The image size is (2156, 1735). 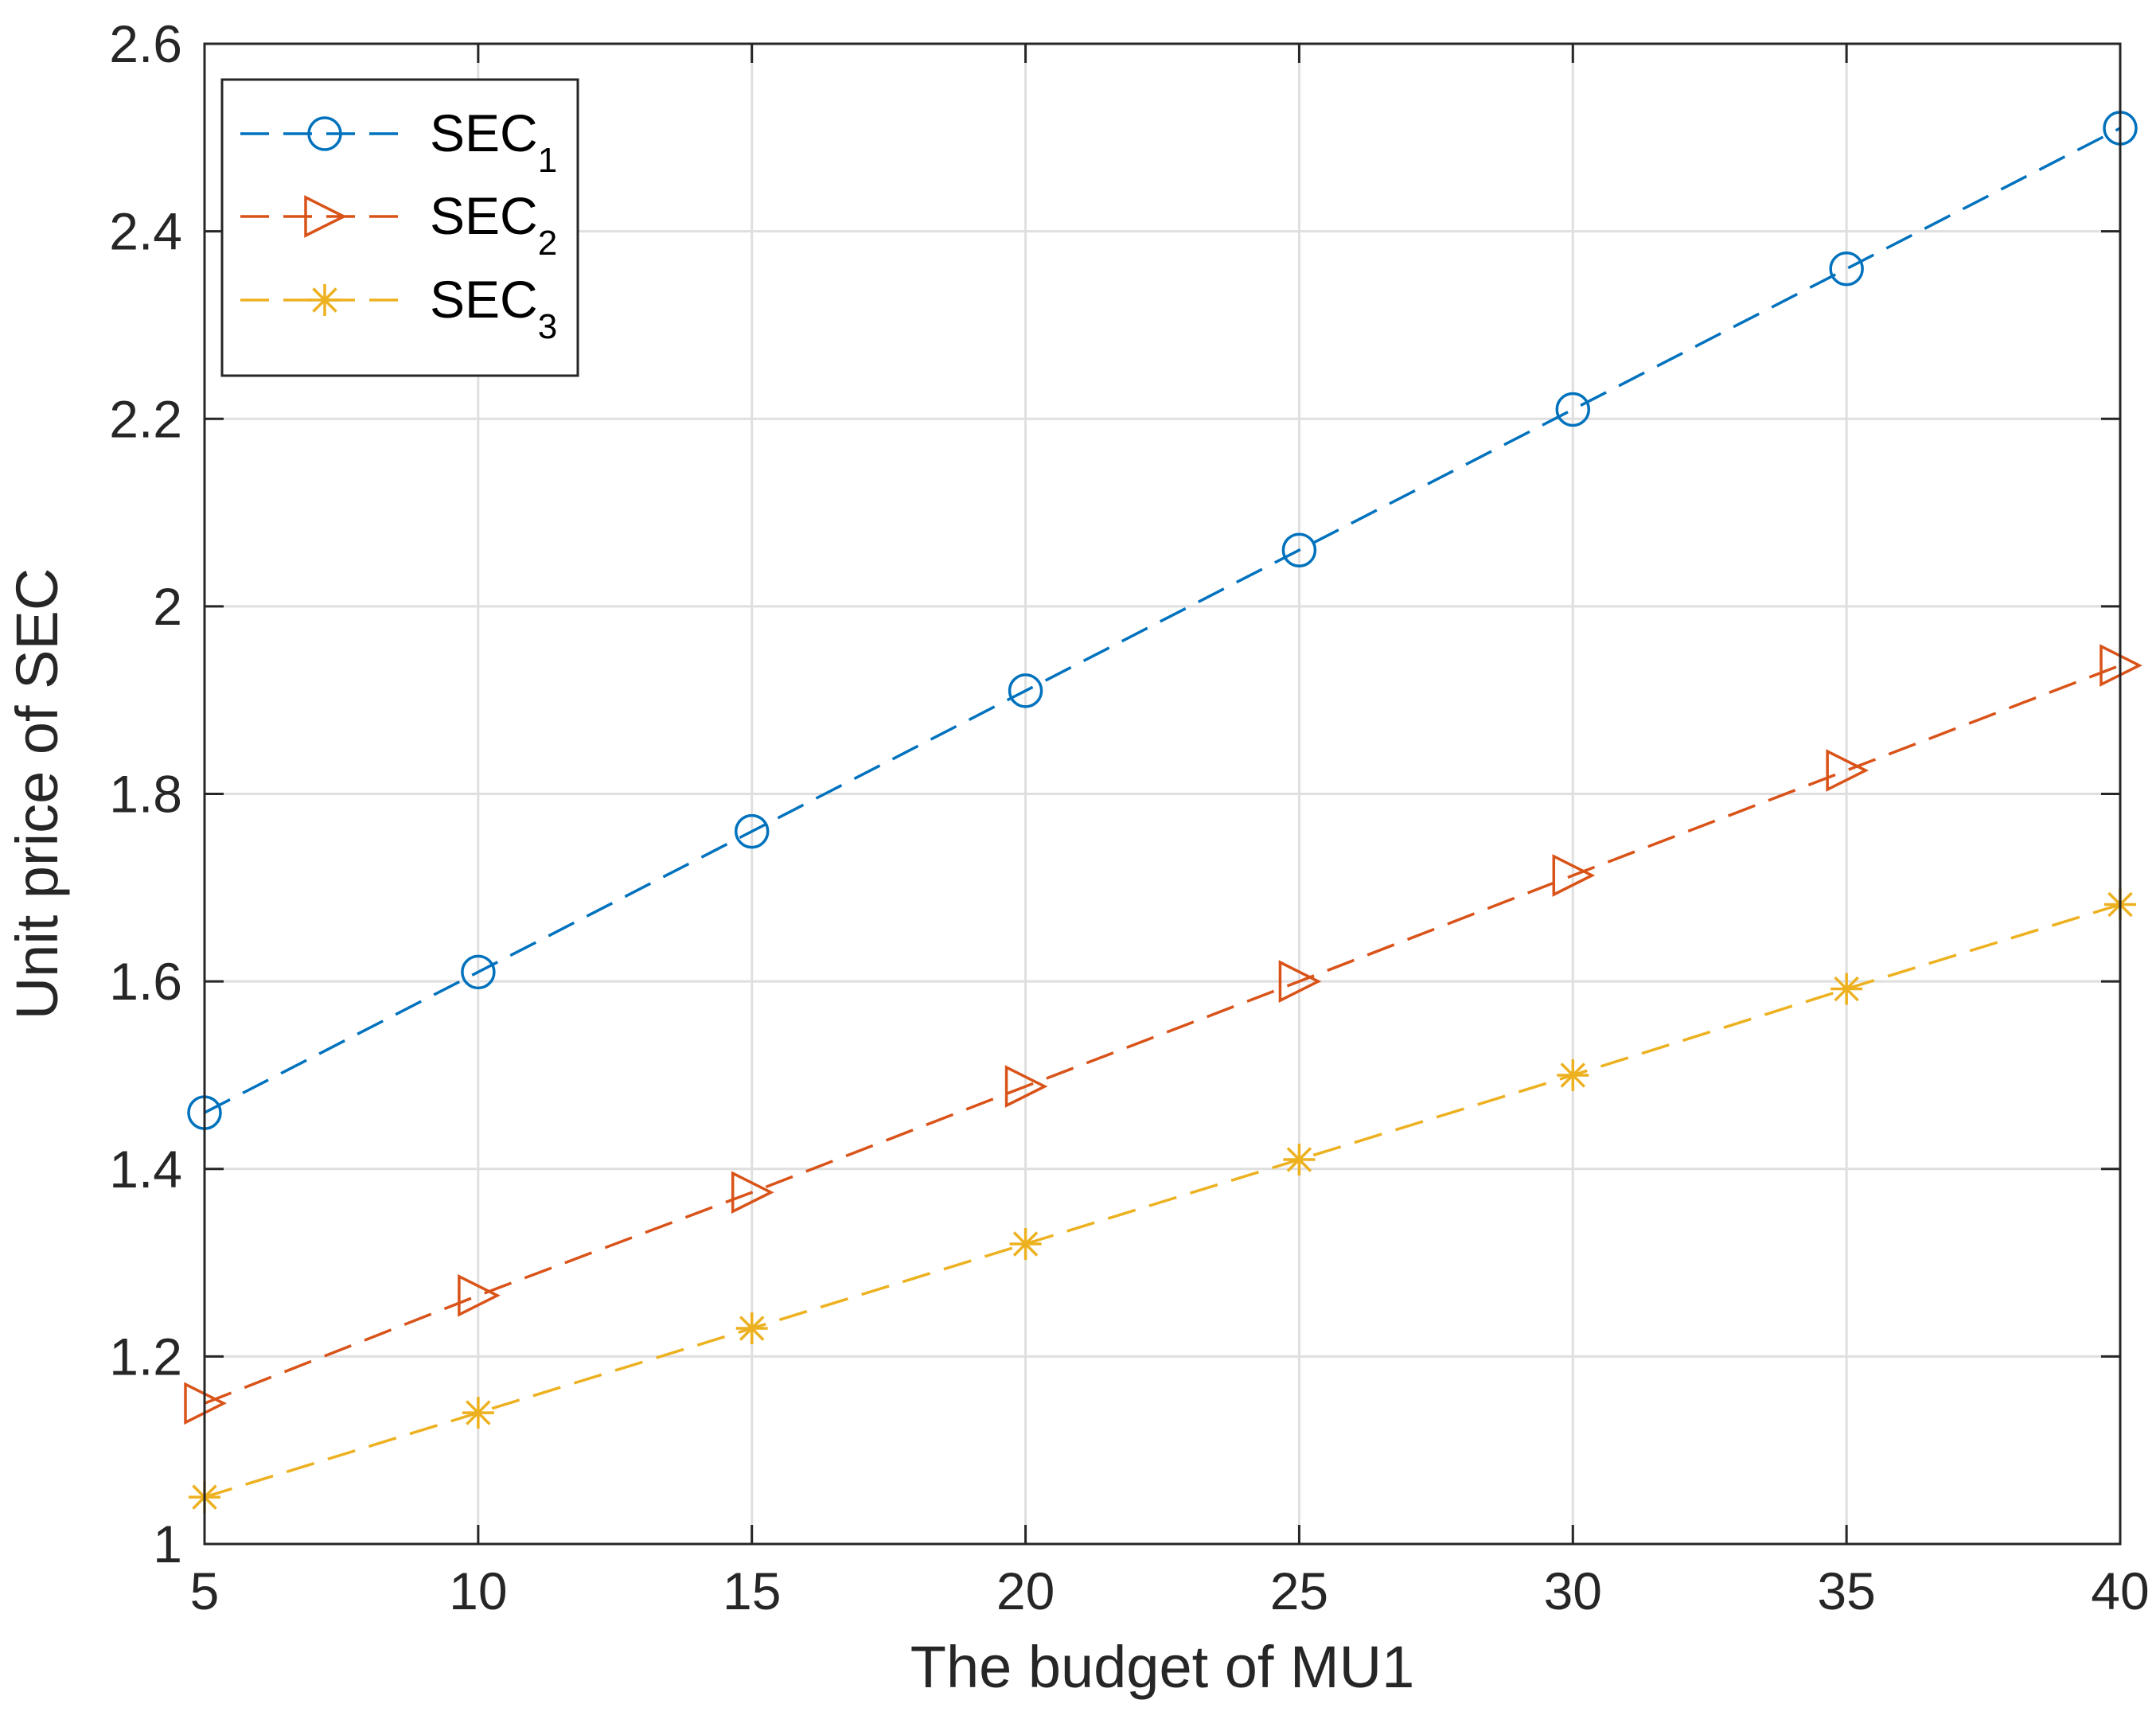 I want to click on y-tick-label: 1.8, so click(x=146, y=794).